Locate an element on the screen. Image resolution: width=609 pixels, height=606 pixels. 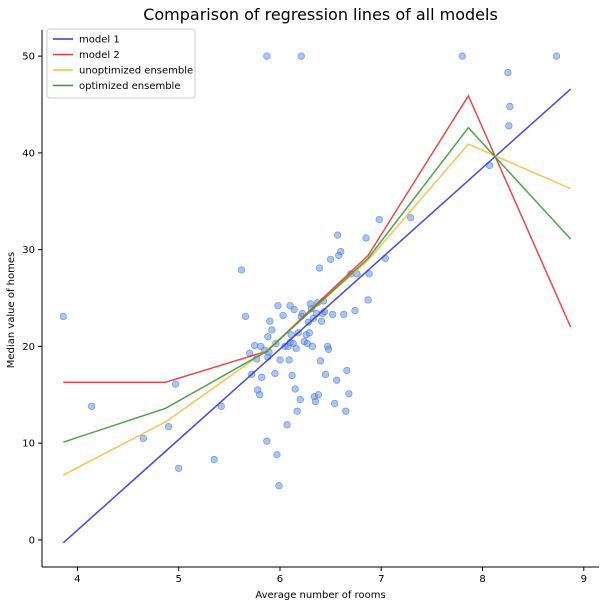
x-tick-label: 9 is located at coordinates (584, 579).